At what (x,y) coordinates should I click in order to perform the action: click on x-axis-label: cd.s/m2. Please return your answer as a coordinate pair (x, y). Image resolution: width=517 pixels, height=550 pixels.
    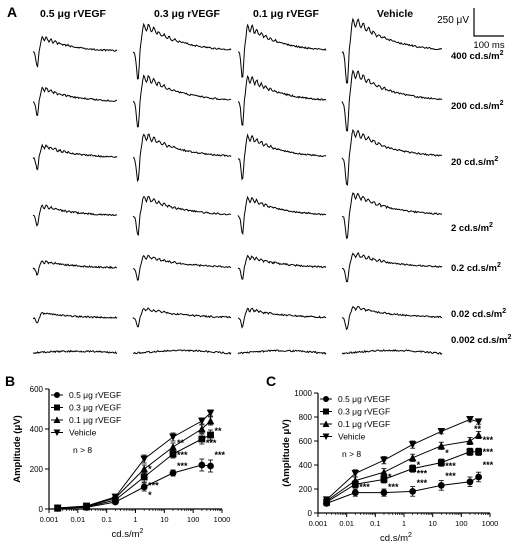
    Looking at the image, I should click on (128, 534).